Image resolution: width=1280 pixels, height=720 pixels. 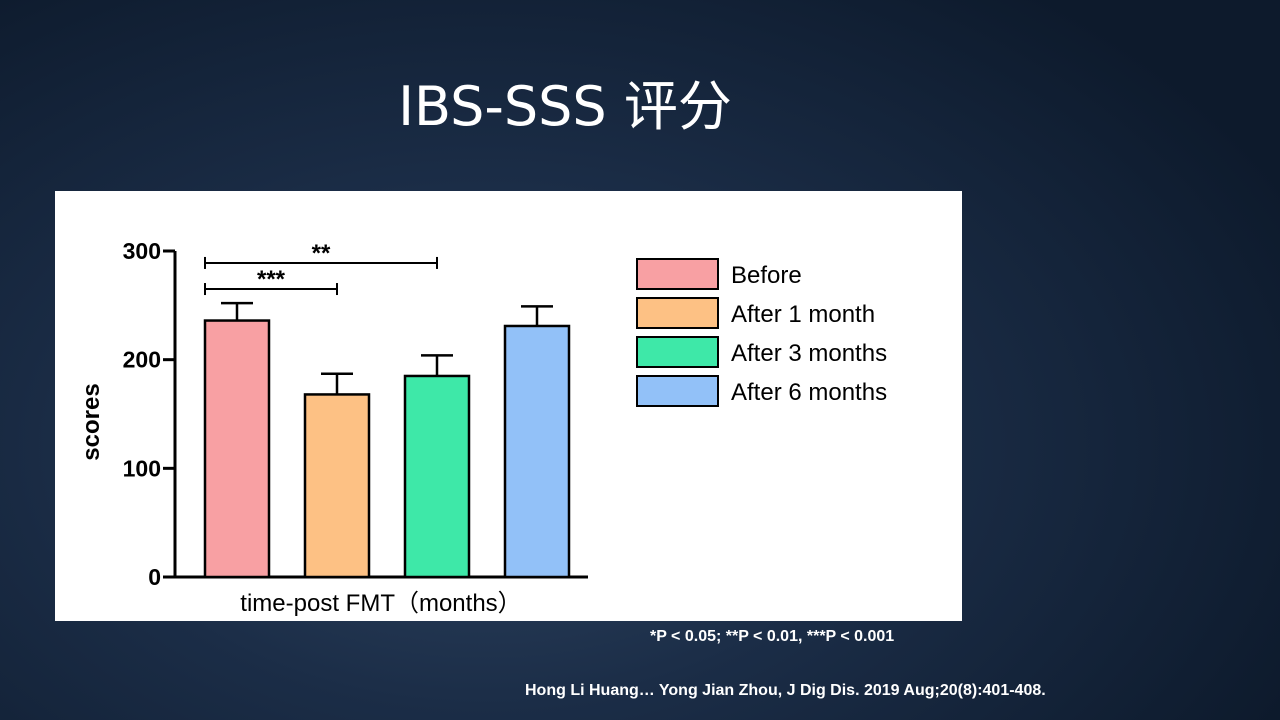 I want to click on x-axis-label: time-post FMT（months）, so click(x=380, y=603).